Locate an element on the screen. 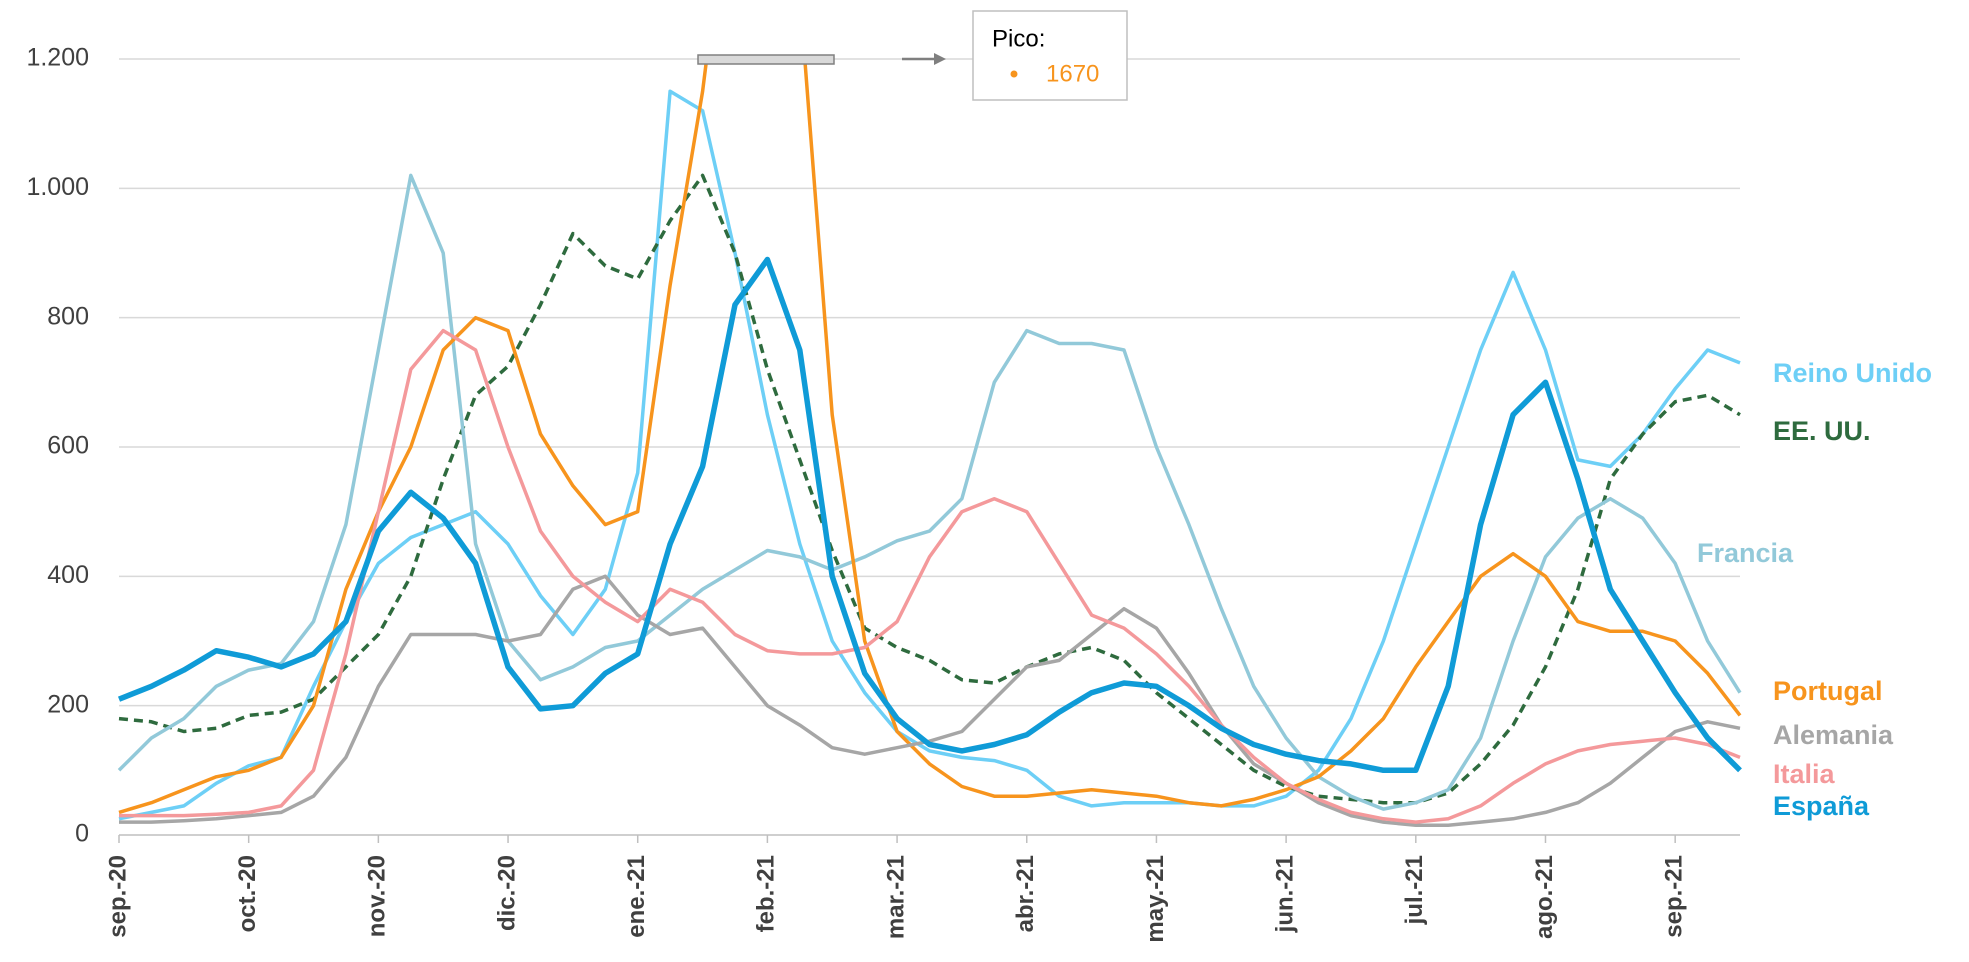 Image resolution: width=1969 pixels, height=962 pixels. y-tick-label: 200 is located at coordinates (68, 704).